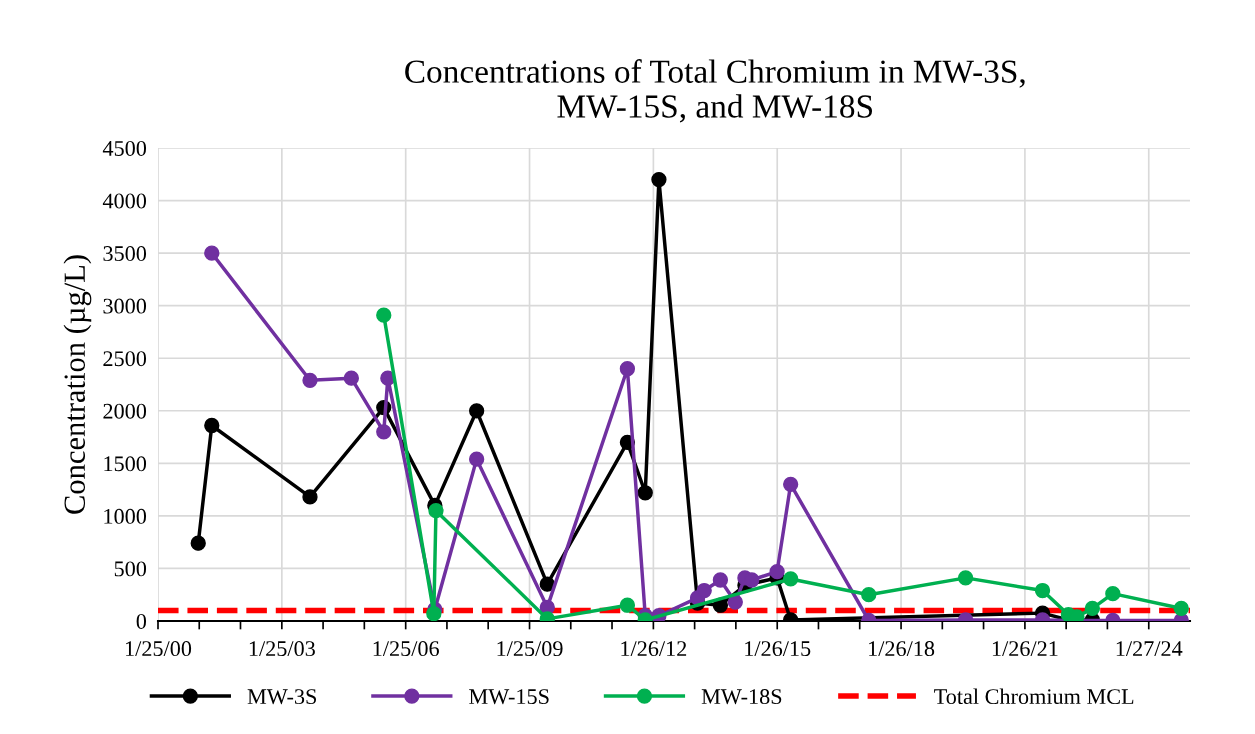  Describe the element at coordinates (141, 621) in the screenshot. I see `y-tick-label: 0` at that location.